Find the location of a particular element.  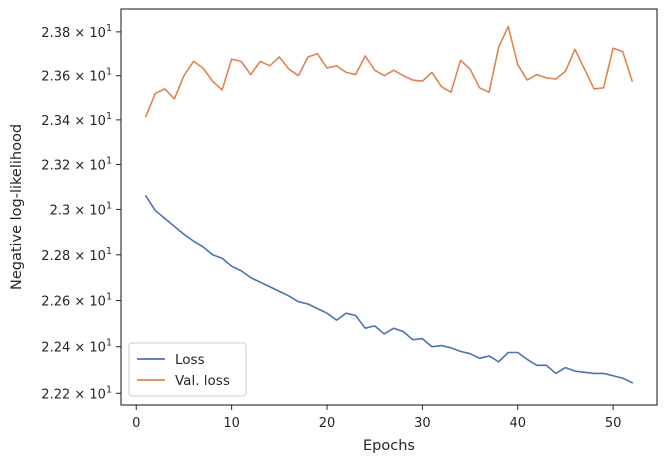

x-tick-label: 20 is located at coordinates (327, 423).